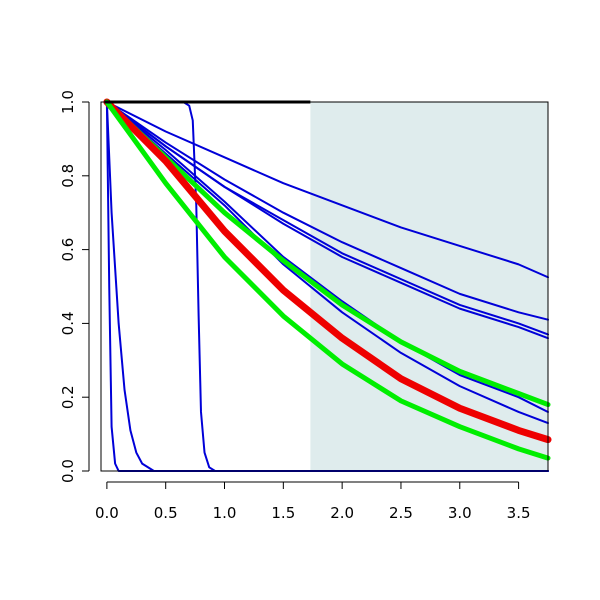 The image size is (600, 600). What do you see at coordinates (68, 176) in the screenshot?
I see `y-tick-label: 0.8` at bounding box center [68, 176].